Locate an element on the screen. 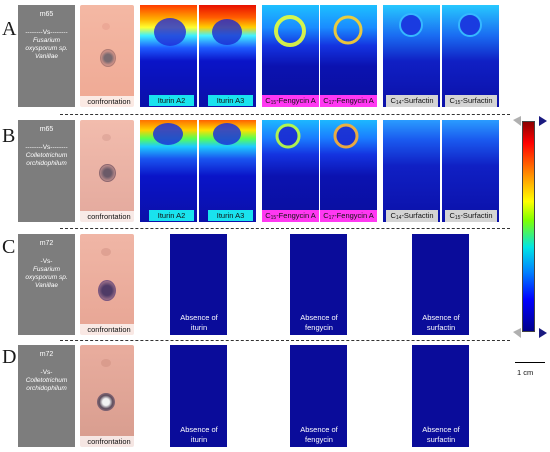 The height and width of the screenshot is (452, 550). sample-box-c: m72 -Vs- Fusarium oxysporum sp. Vanillae is located at coordinates (46, 284).